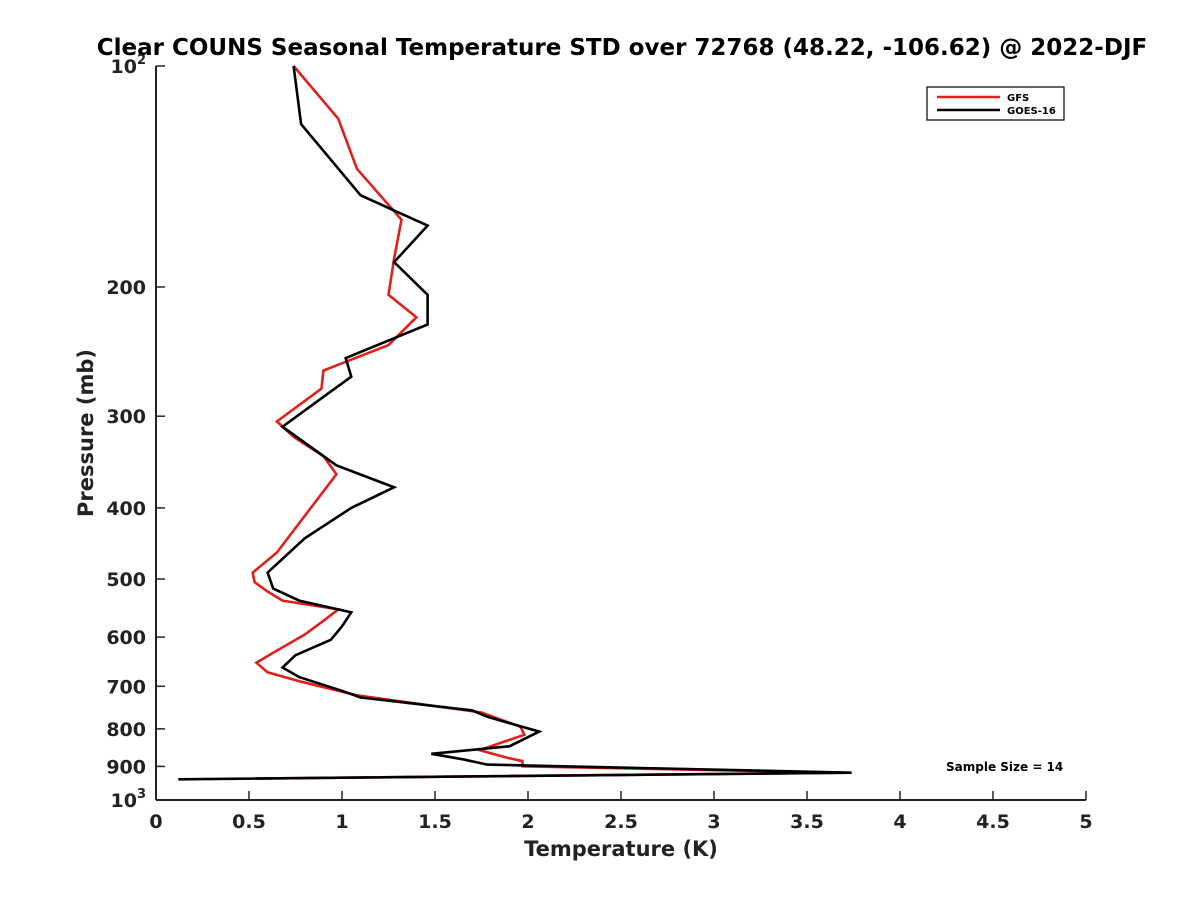 The width and height of the screenshot is (1200, 900). I want to click on legend: GFS GOES-16, so click(995, 103).